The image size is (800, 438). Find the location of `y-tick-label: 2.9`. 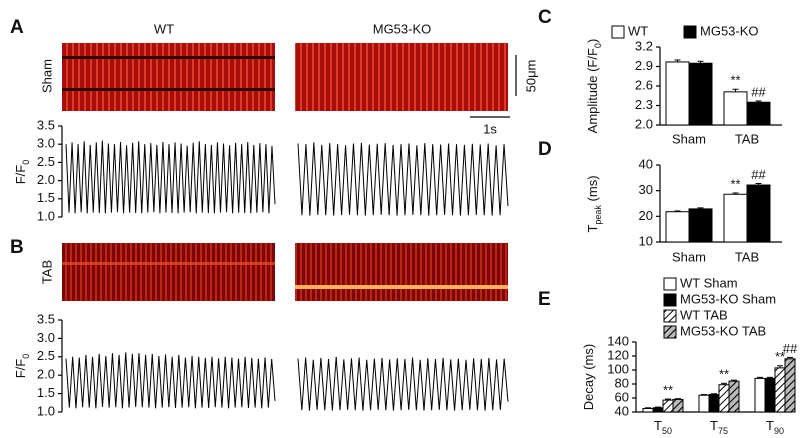

y-tick-label: 2.9 is located at coordinates (644, 65).